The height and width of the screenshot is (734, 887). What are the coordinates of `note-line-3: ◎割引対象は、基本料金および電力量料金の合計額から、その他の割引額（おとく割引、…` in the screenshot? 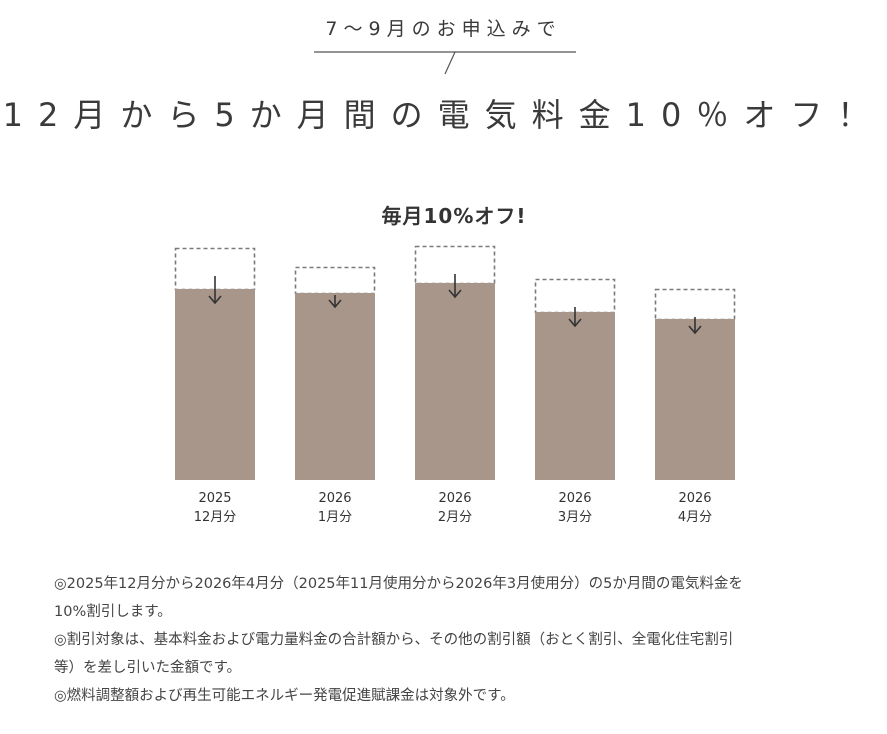 It's located at (394, 640).